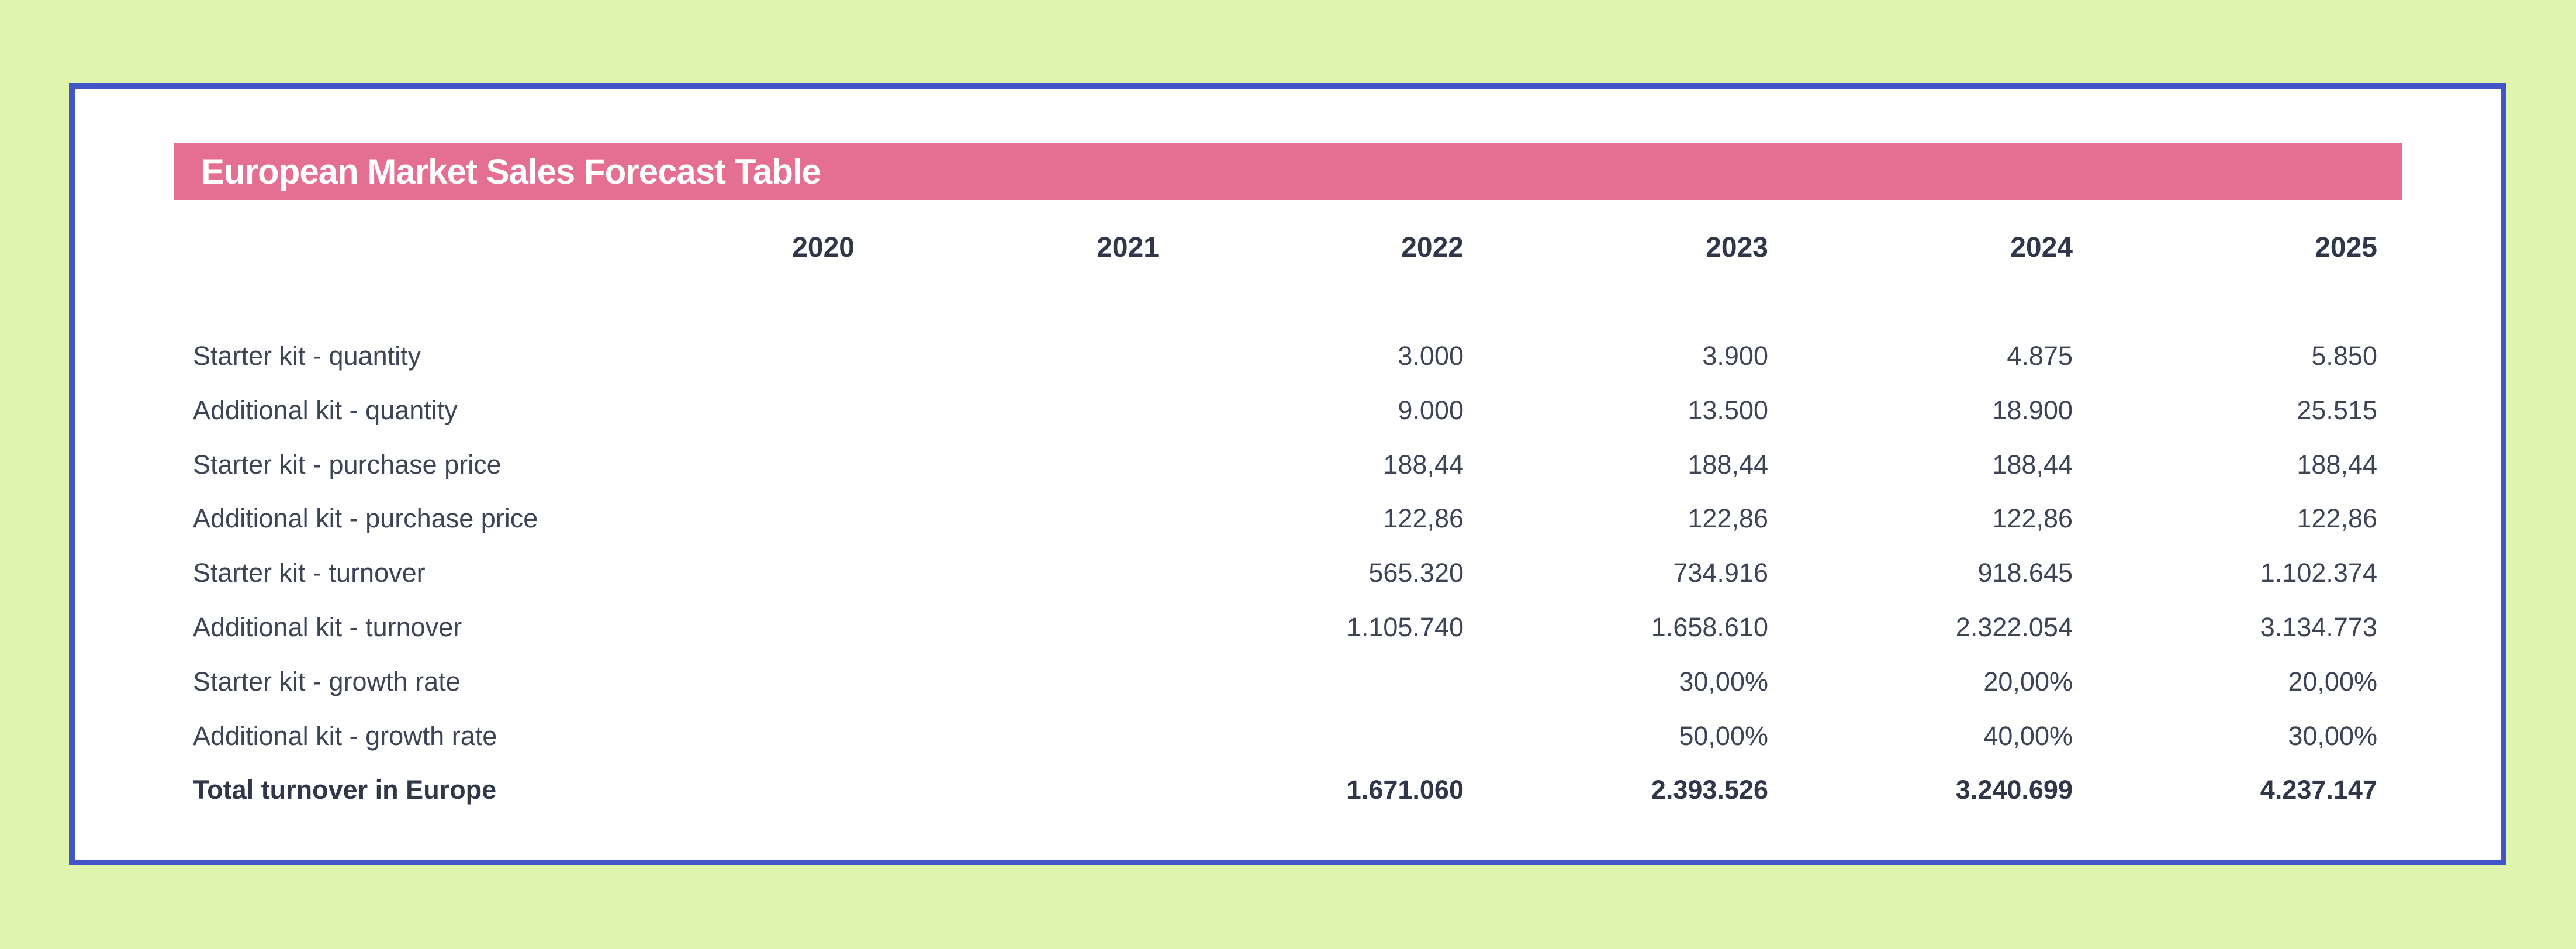  What do you see at coordinates (2014, 790) in the screenshot?
I see `cell-value: 3.240.699` at bounding box center [2014, 790].